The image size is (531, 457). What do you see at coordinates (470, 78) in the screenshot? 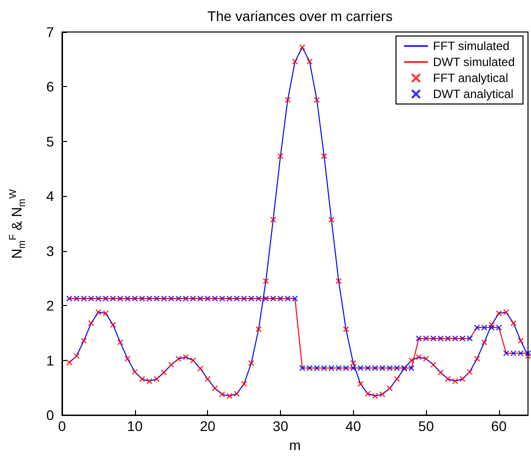
I see `legend-label: FFT analytical` at bounding box center [470, 78].